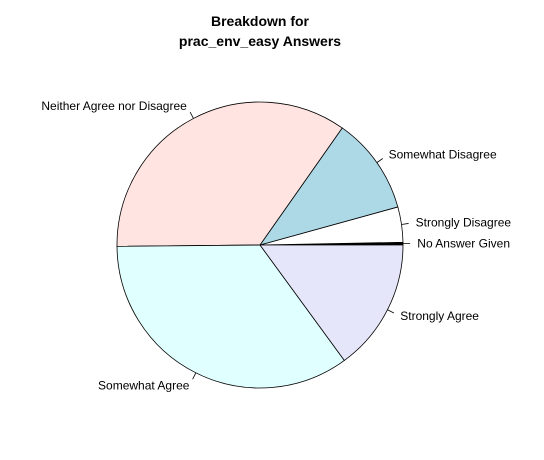 The height and width of the screenshot is (460, 544). I want to click on chart-title-line-1: Breakdown for, so click(259, 21).